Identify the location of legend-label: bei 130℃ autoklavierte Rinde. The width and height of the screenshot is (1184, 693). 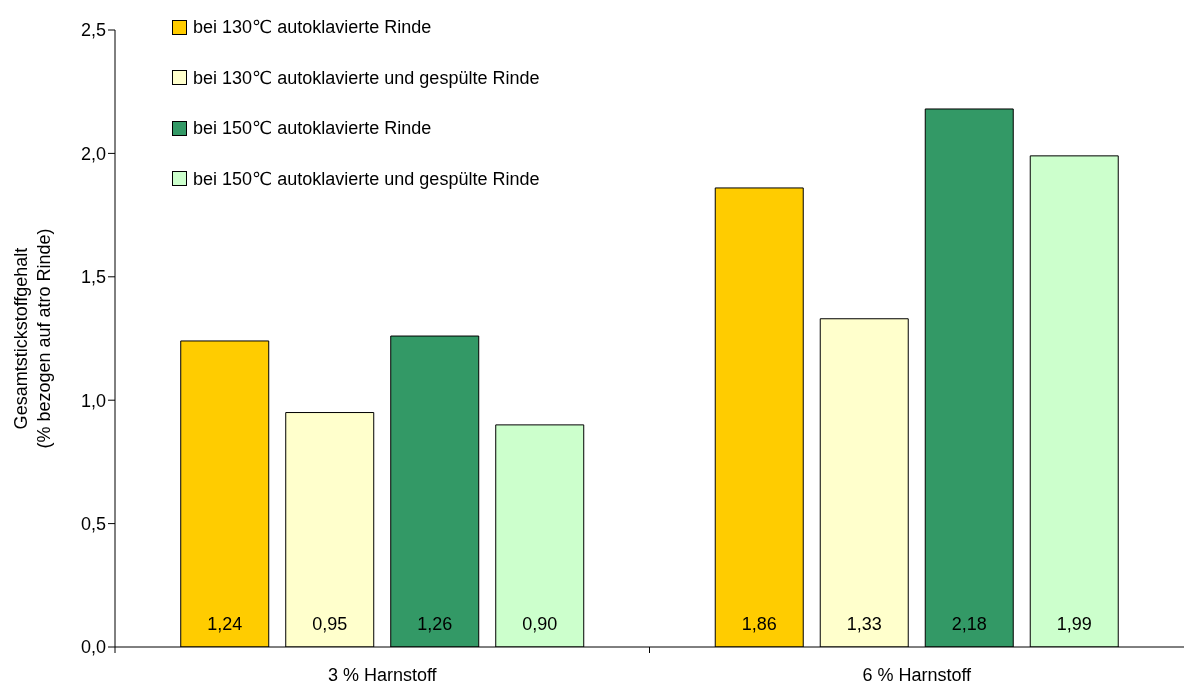
(312, 27).